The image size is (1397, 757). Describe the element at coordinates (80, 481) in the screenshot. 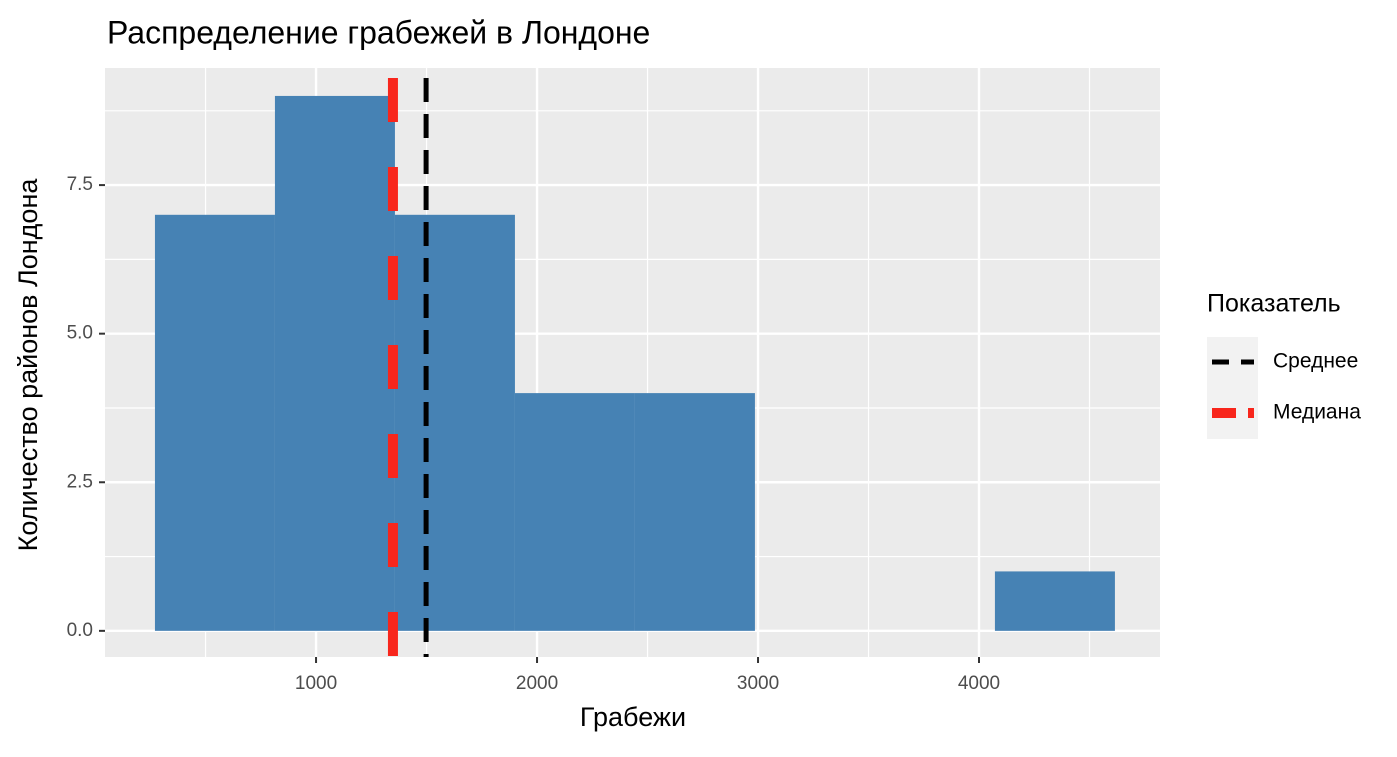

I see `y-tick-label: 2.5` at that location.